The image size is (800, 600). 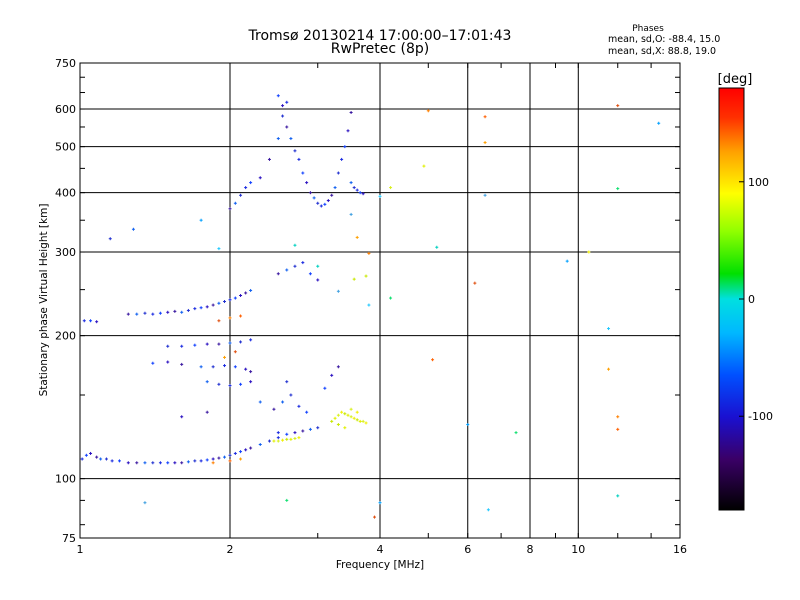 I want to click on y-tick-label: 750, so click(x=65, y=63).